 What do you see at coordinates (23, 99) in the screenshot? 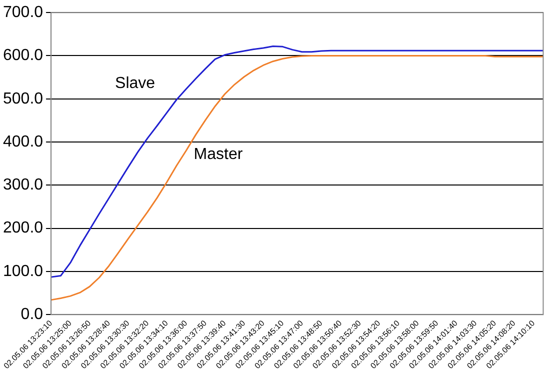
I see `y-tick-label: 500.0` at bounding box center [23, 99].